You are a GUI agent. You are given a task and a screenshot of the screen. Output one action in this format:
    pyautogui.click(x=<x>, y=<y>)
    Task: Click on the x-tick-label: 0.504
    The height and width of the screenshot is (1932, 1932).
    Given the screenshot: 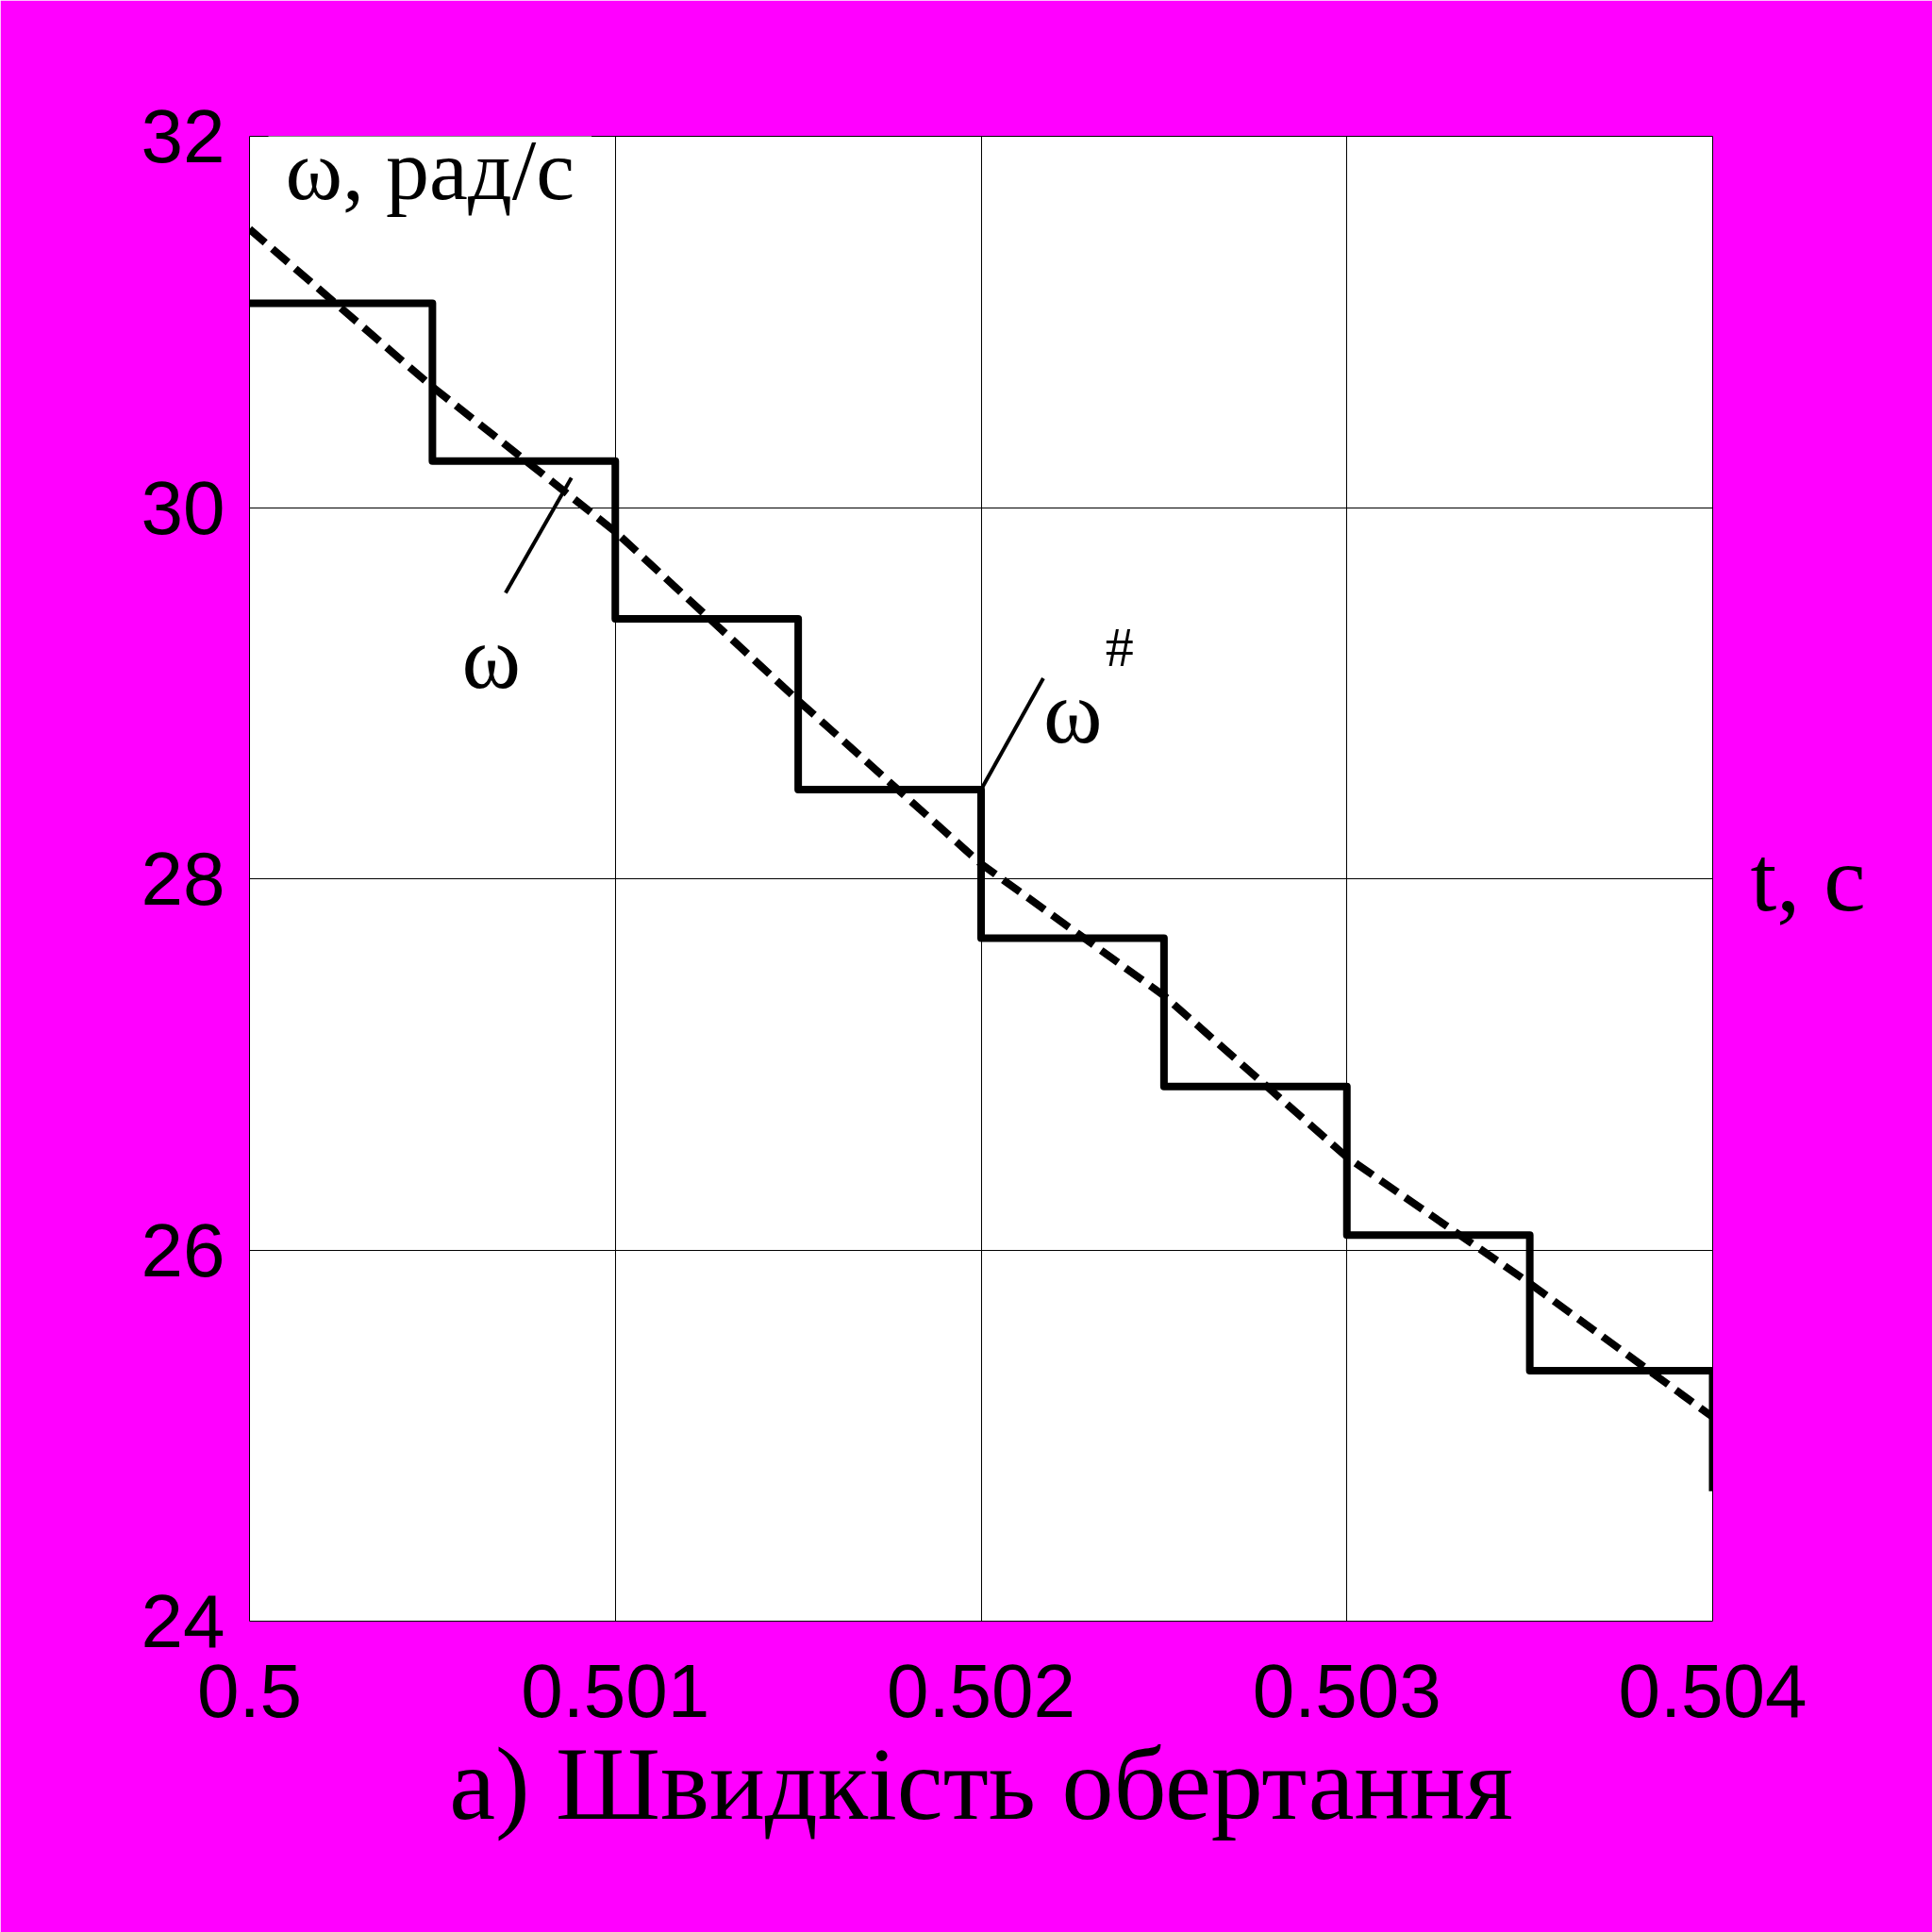 What is the action you would take?
    pyautogui.click(x=1713, y=1691)
    